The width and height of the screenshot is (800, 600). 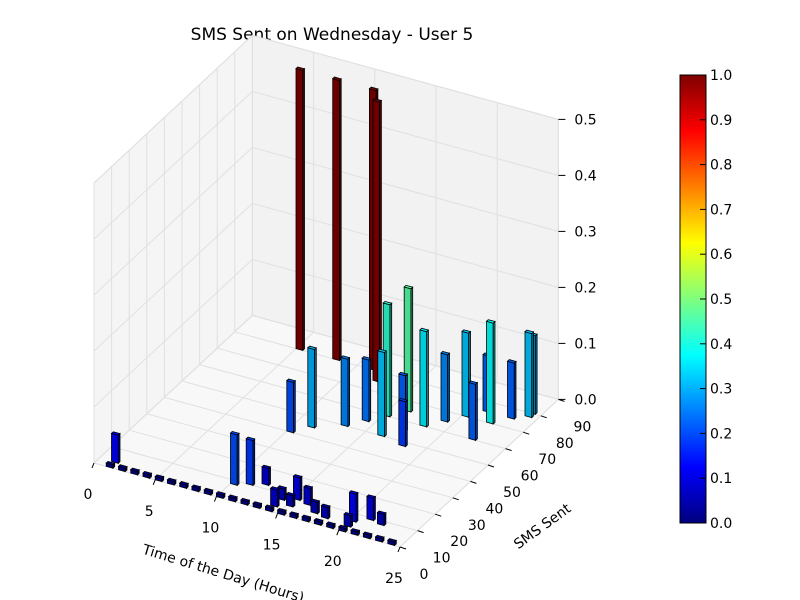 What do you see at coordinates (442, 559) in the screenshot?
I see `y-tick-label: 10` at bounding box center [442, 559].